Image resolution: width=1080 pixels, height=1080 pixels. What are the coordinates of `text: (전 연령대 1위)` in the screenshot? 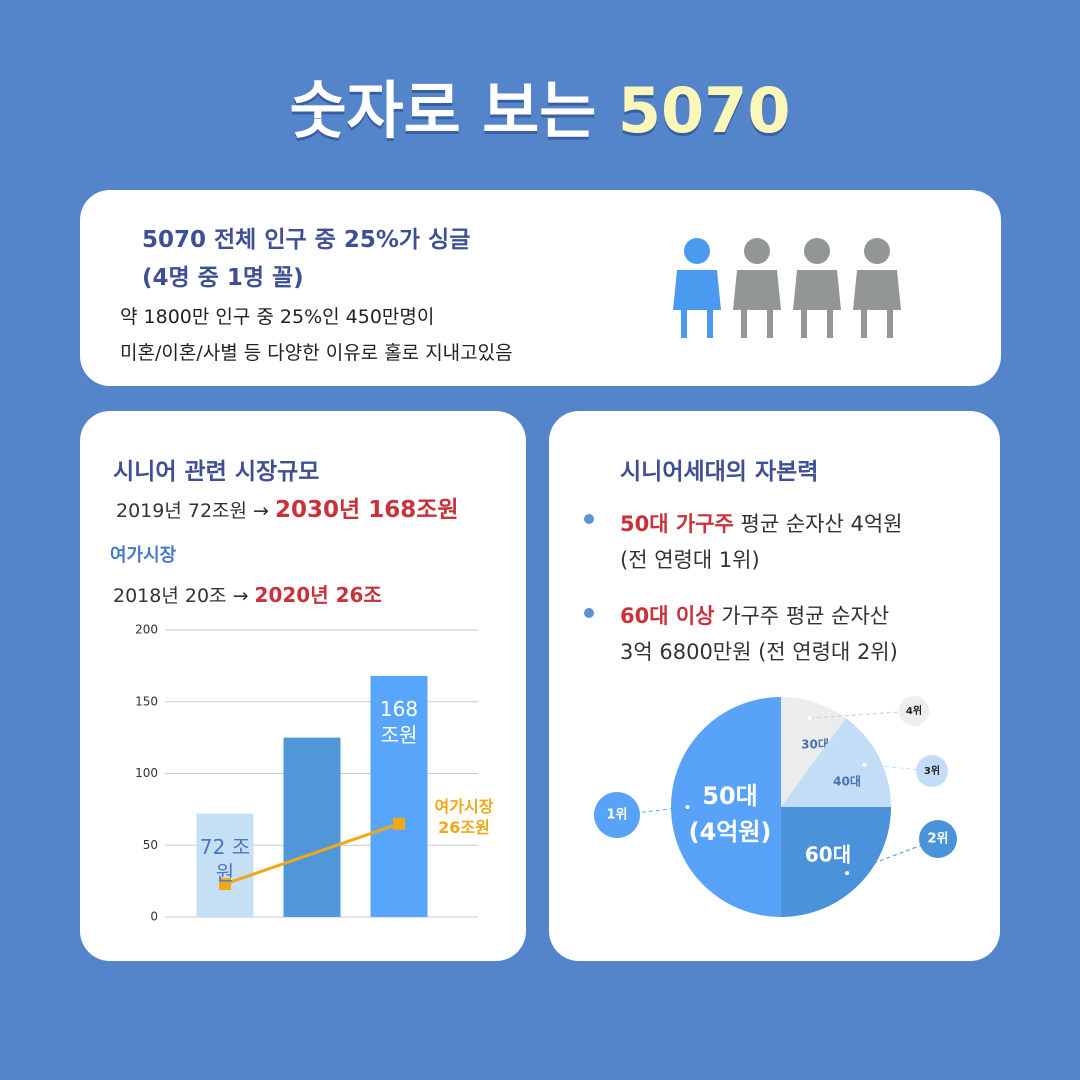 It's located at (690, 560).